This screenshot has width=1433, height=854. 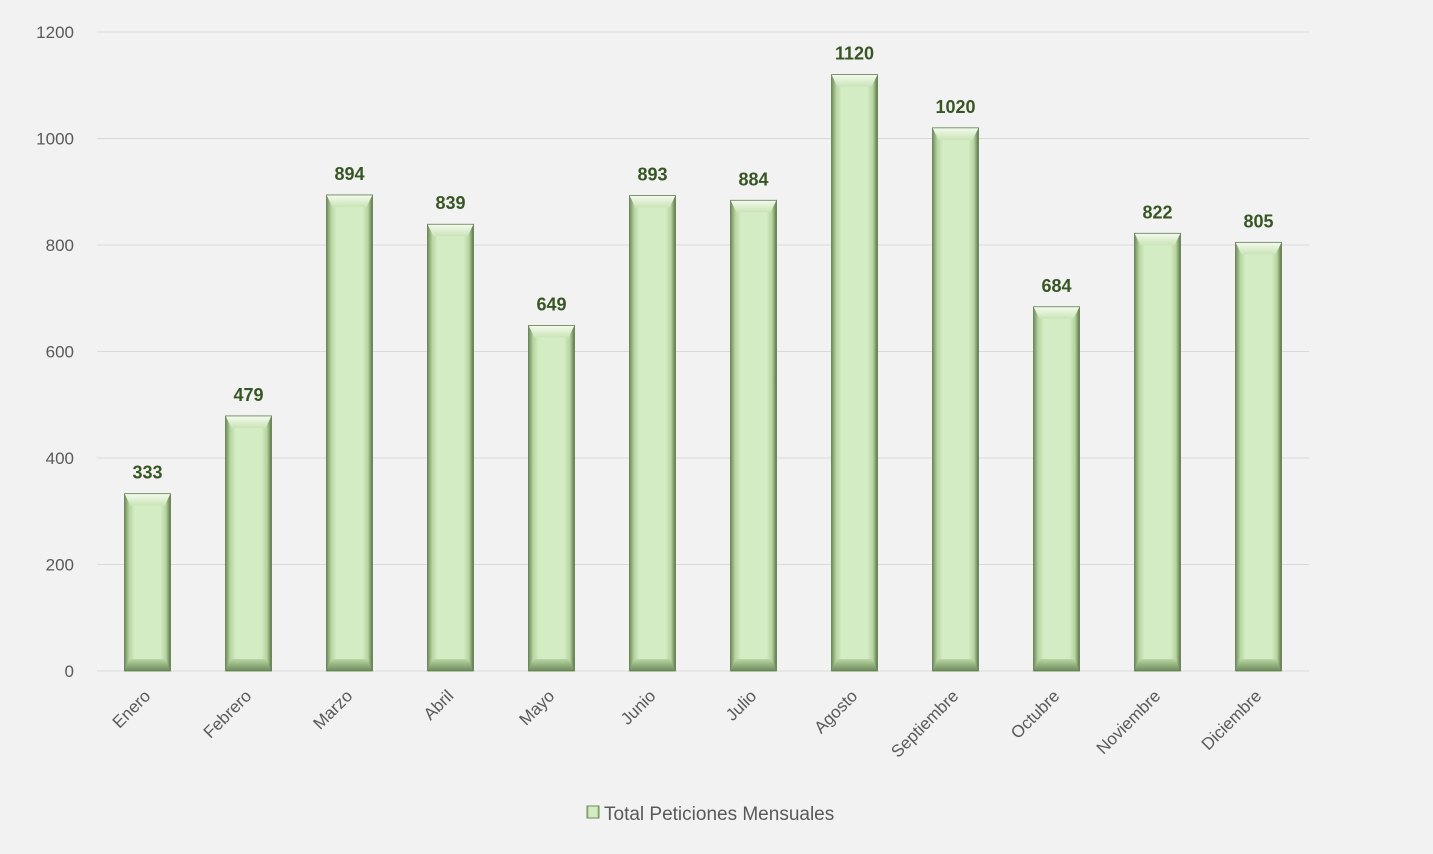 I want to click on data-label: 884, so click(x=753, y=179).